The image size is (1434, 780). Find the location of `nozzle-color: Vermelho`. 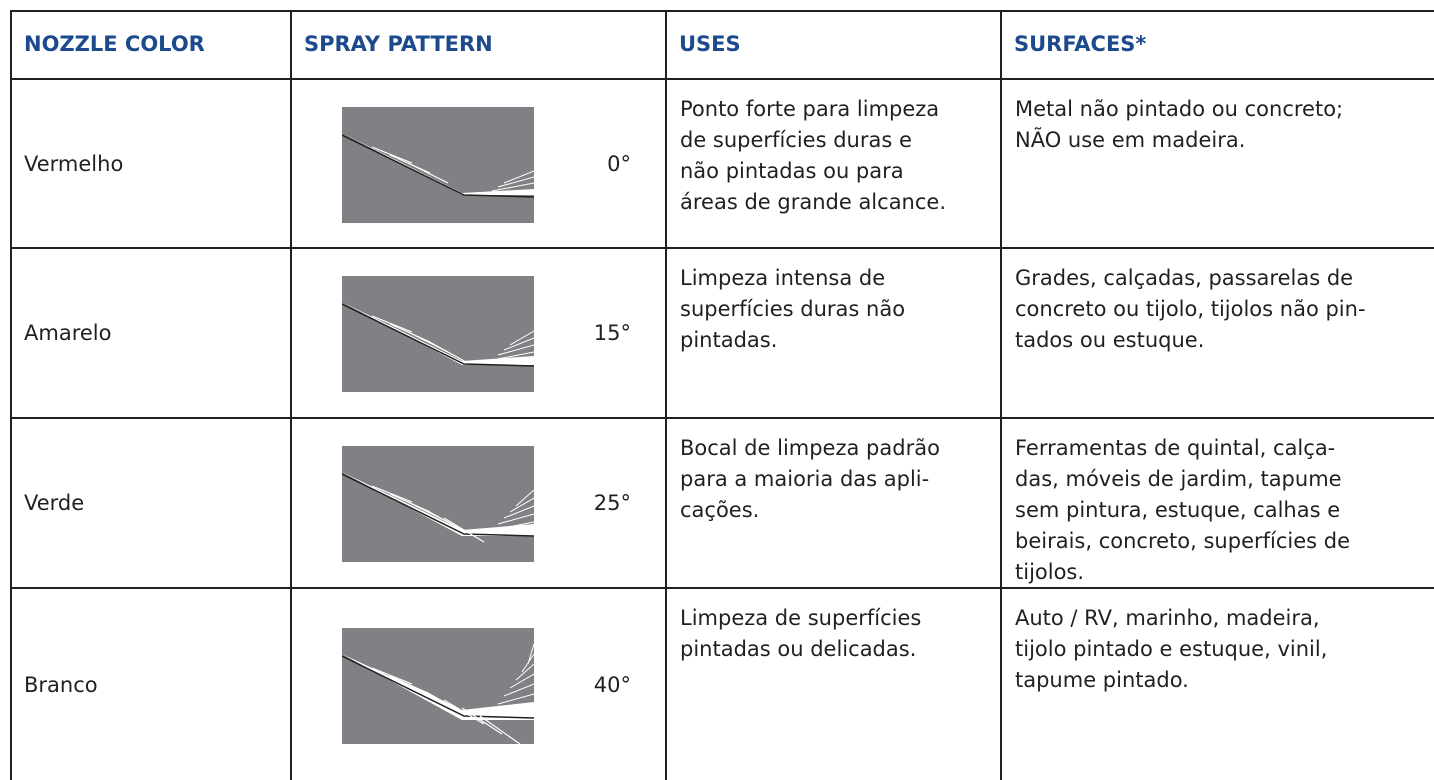

nozzle-color: Vermelho is located at coordinates (74, 163).